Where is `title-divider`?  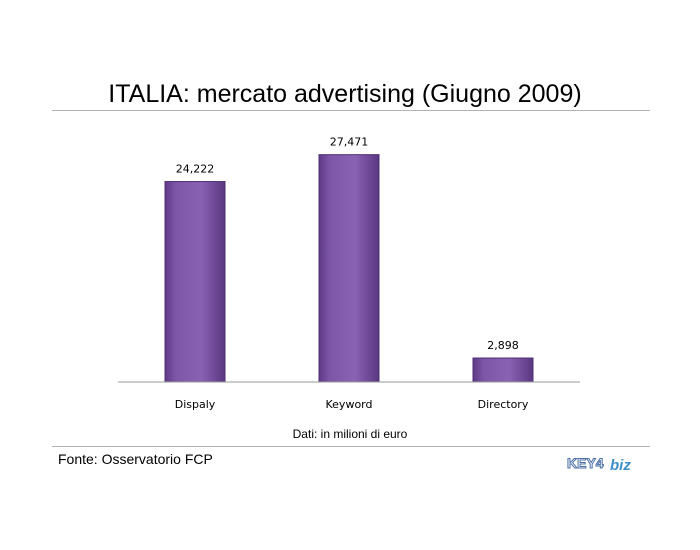 title-divider is located at coordinates (351, 110).